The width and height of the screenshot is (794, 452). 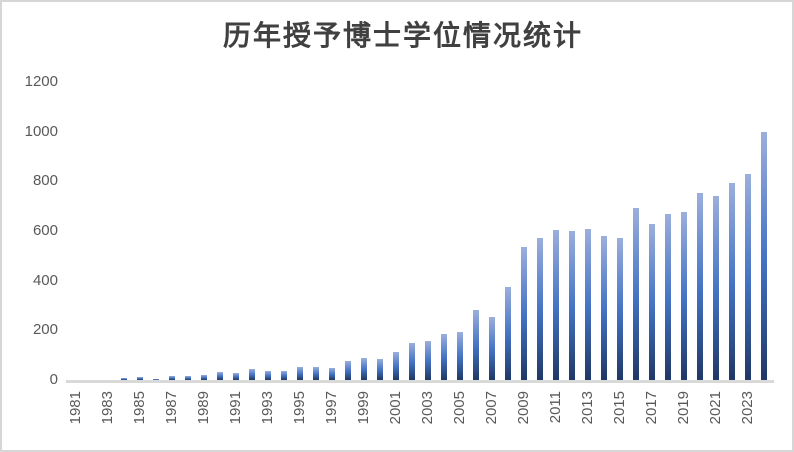 What do you see at coordinates (45, 181) in the screenshot?
I see `y-tick-label: 800` at bounding box center [45, 181].